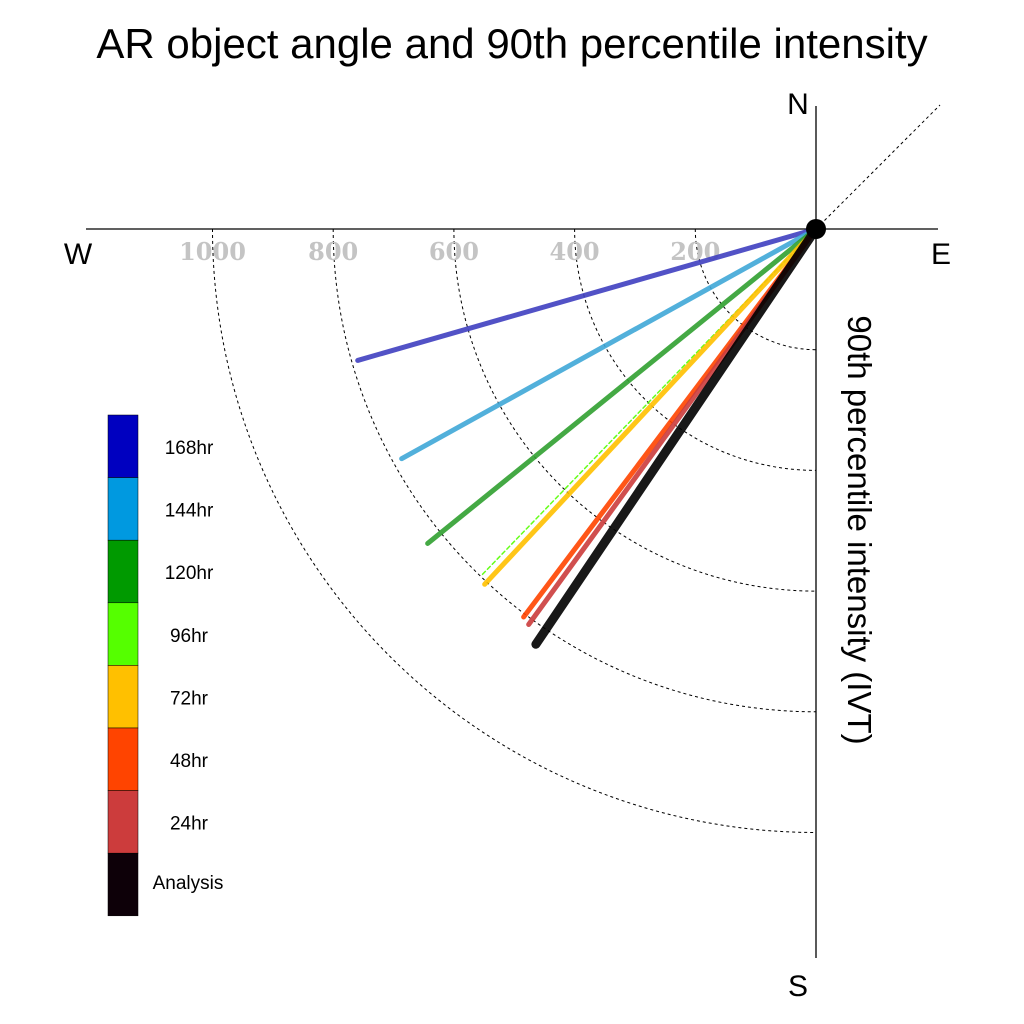  What do you see at coordinates (333, 251) in the screenshot?
I see `tick-label-800: 800` at bounding box center [333, 251].